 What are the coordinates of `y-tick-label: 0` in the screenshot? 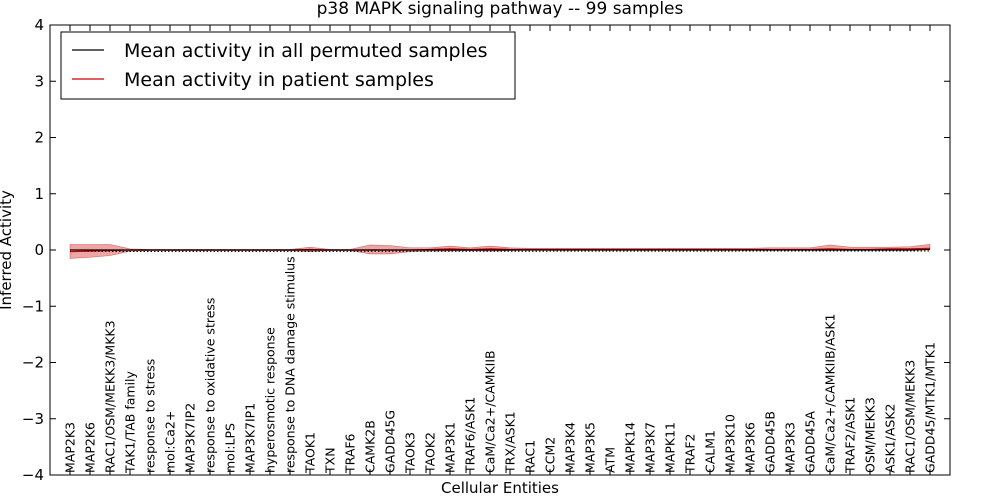 It's located at (39, 250).